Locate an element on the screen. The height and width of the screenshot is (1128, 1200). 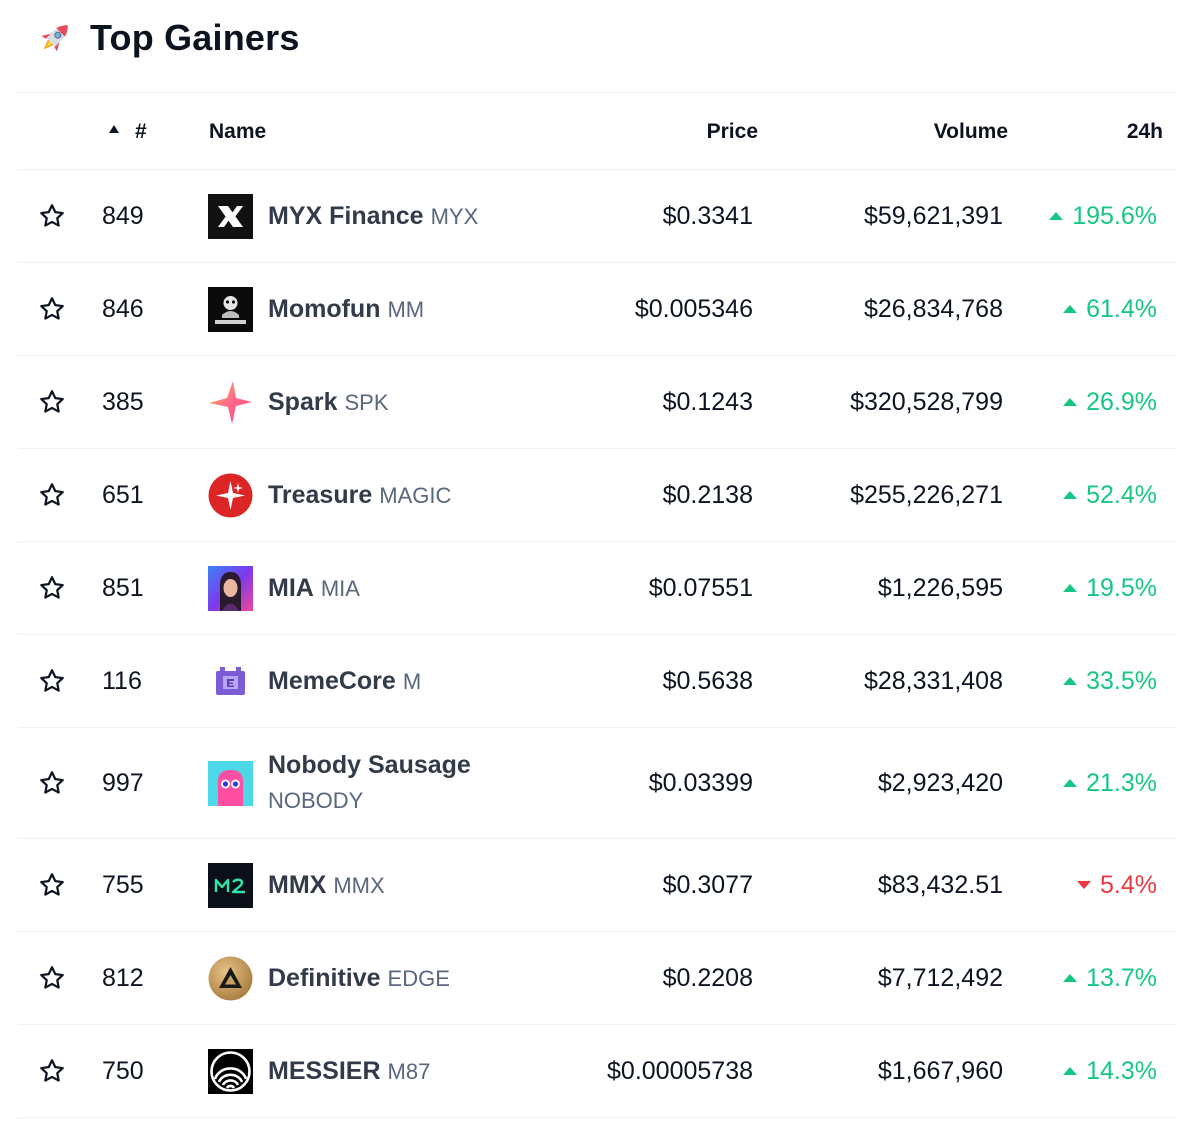
coin-symbol: SPK is located at coordinates (366, 402).